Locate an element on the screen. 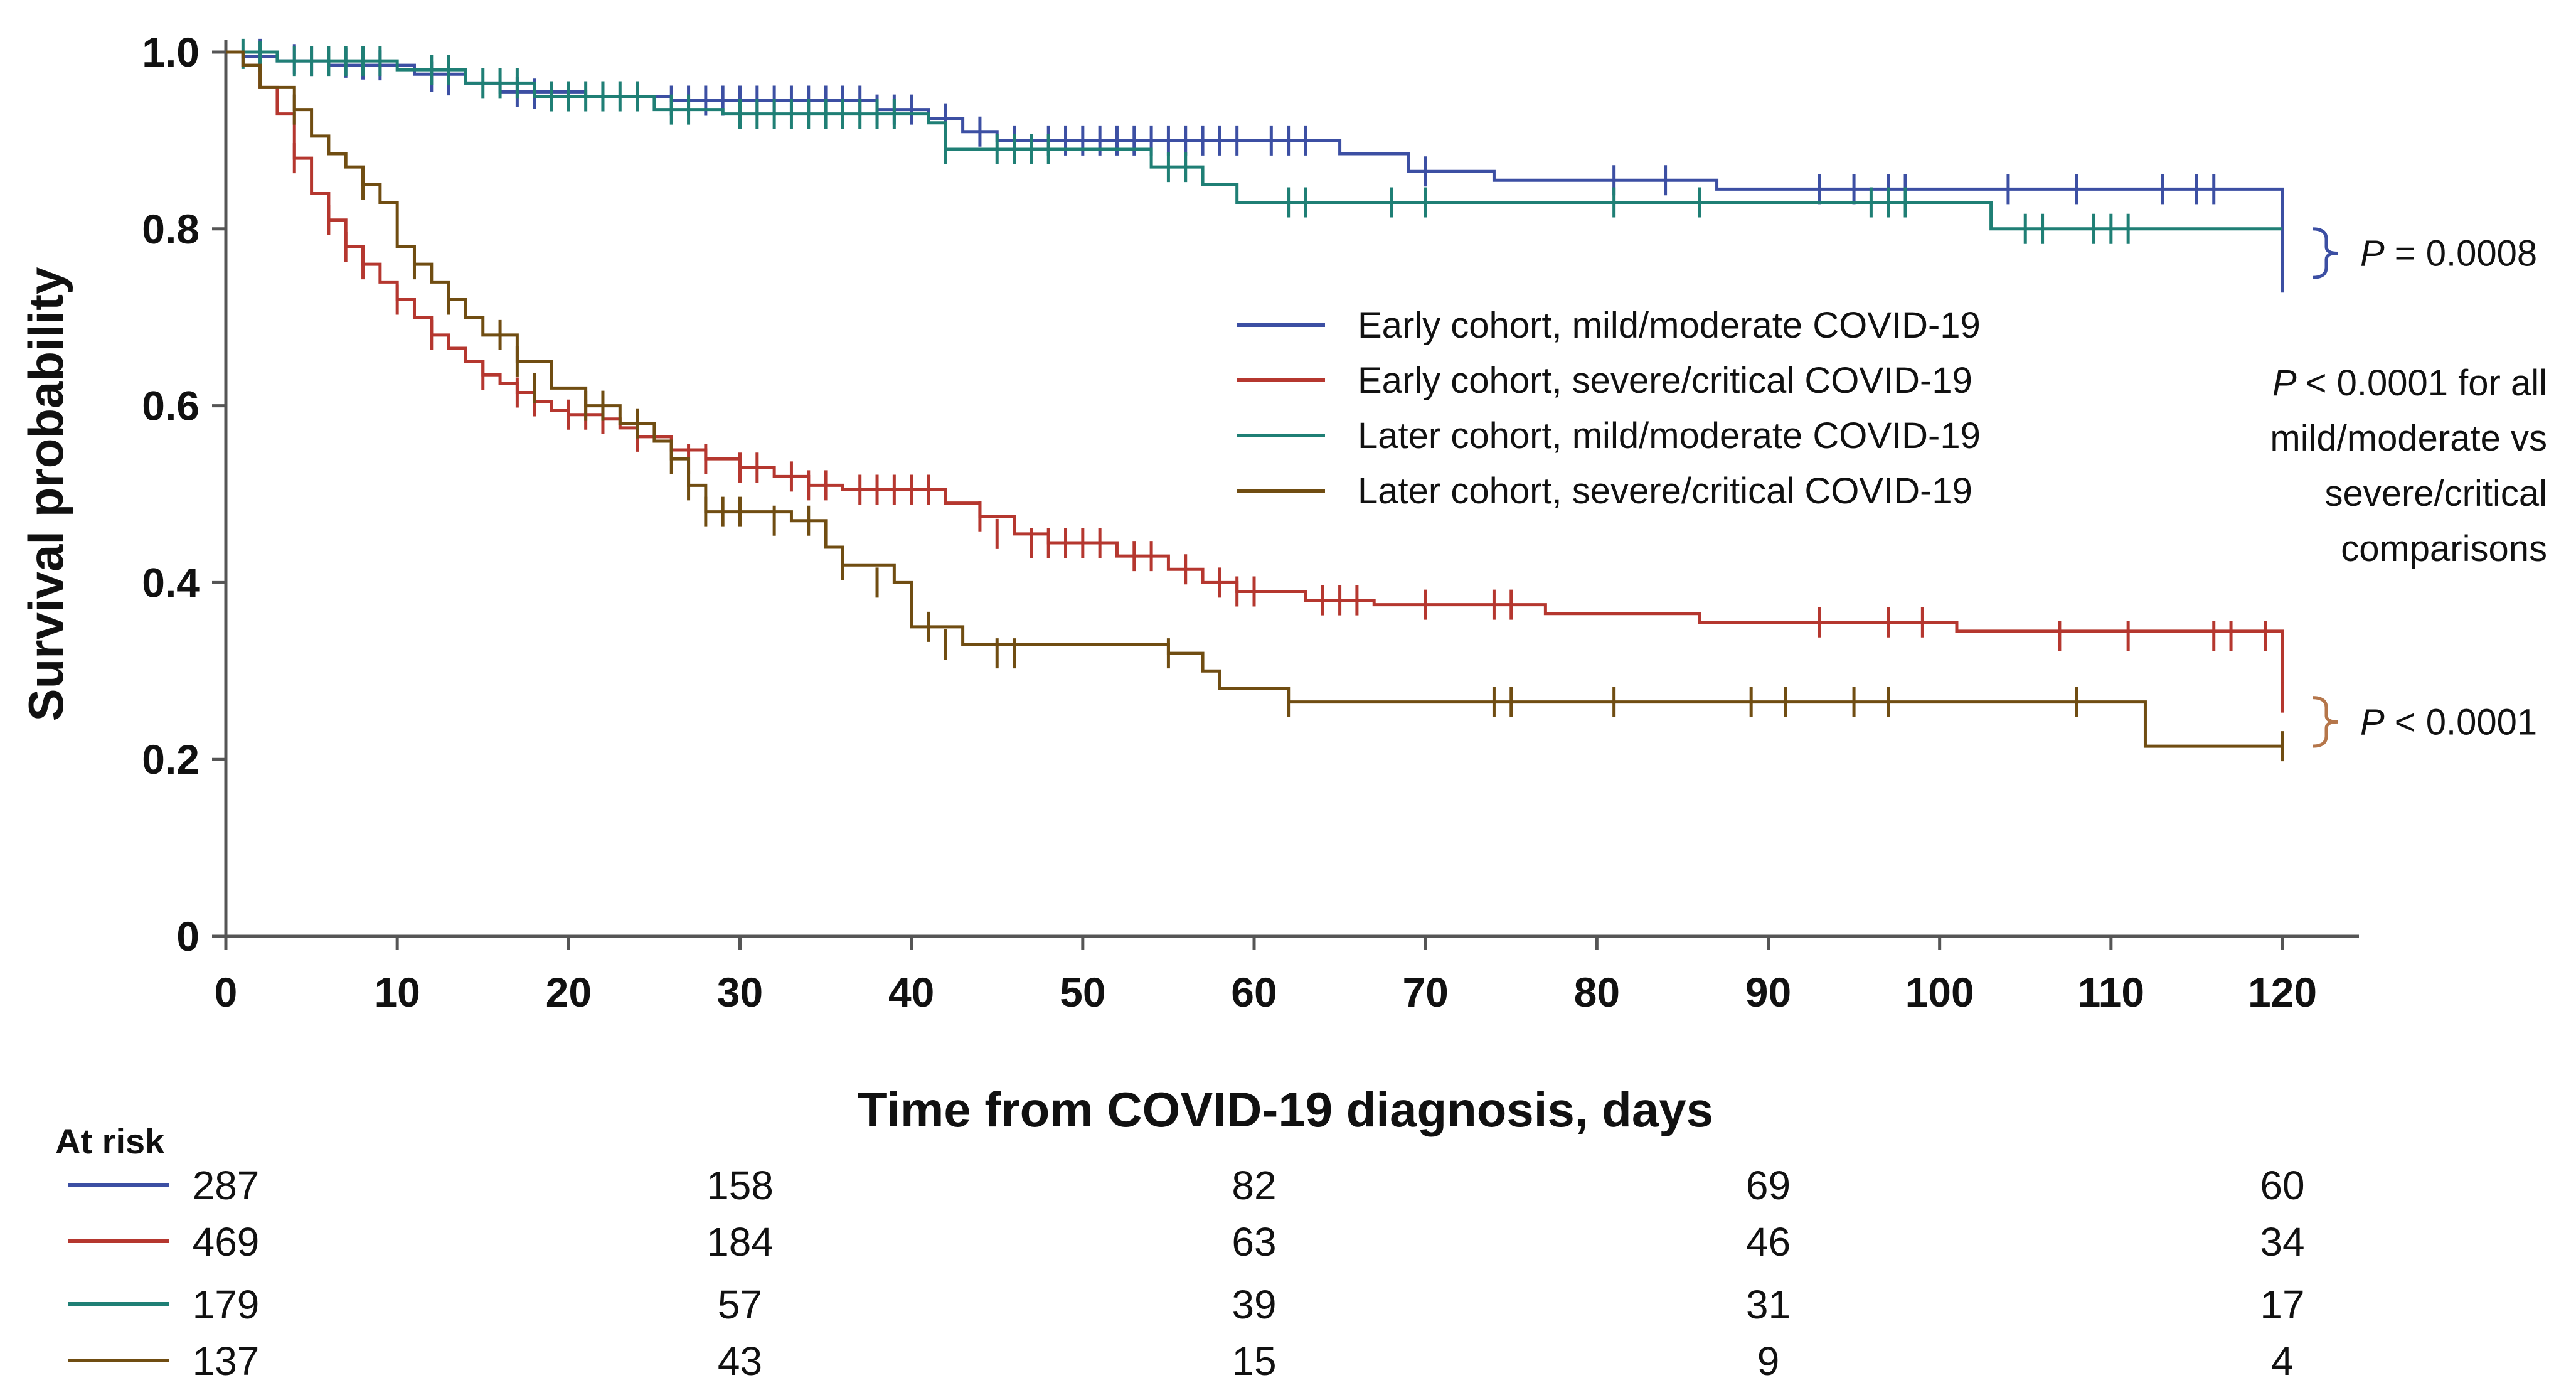 This screenshot has height=1400, width=2576. x-tick-label: 90 is located at coordinates (1768, 992).